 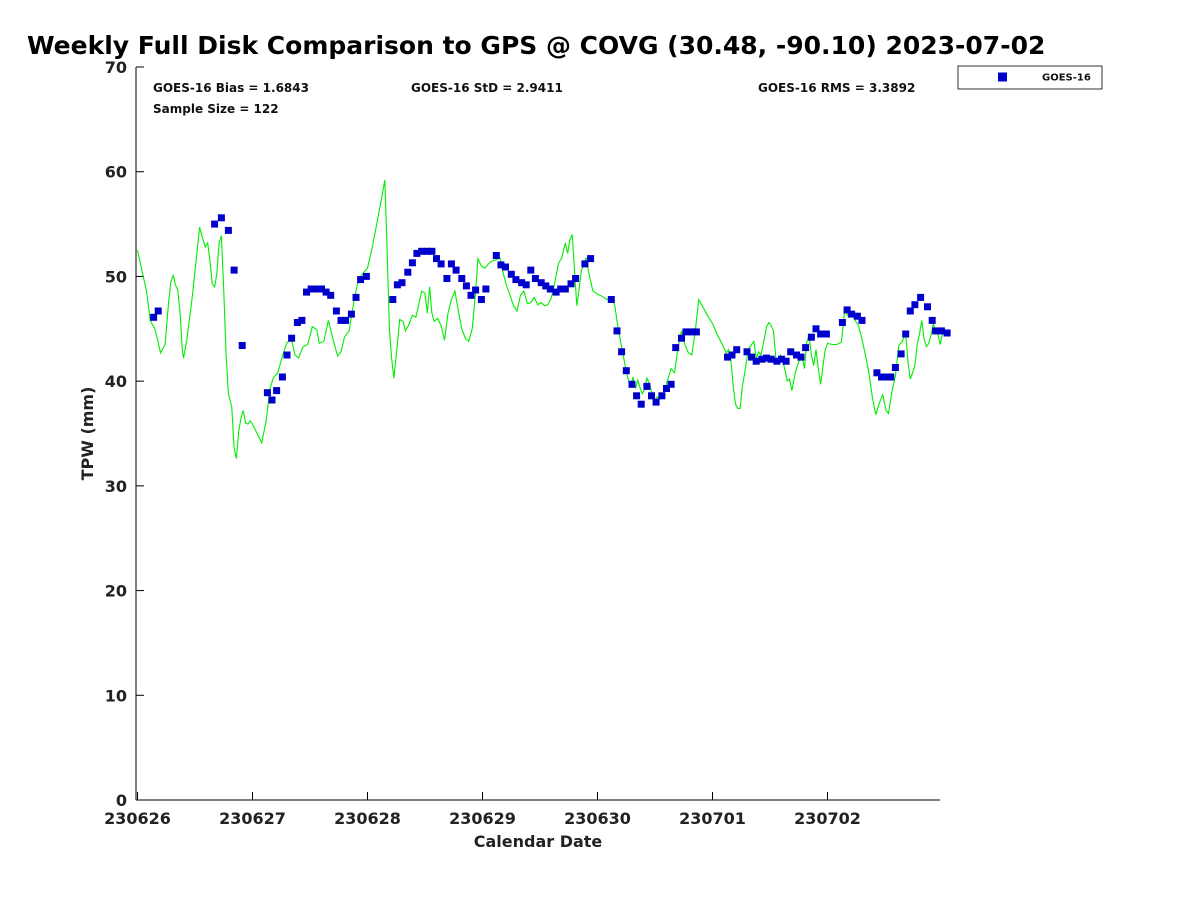 I want to click on stat-sample-size: Sample Size = 122, so click(x=216, y=109).